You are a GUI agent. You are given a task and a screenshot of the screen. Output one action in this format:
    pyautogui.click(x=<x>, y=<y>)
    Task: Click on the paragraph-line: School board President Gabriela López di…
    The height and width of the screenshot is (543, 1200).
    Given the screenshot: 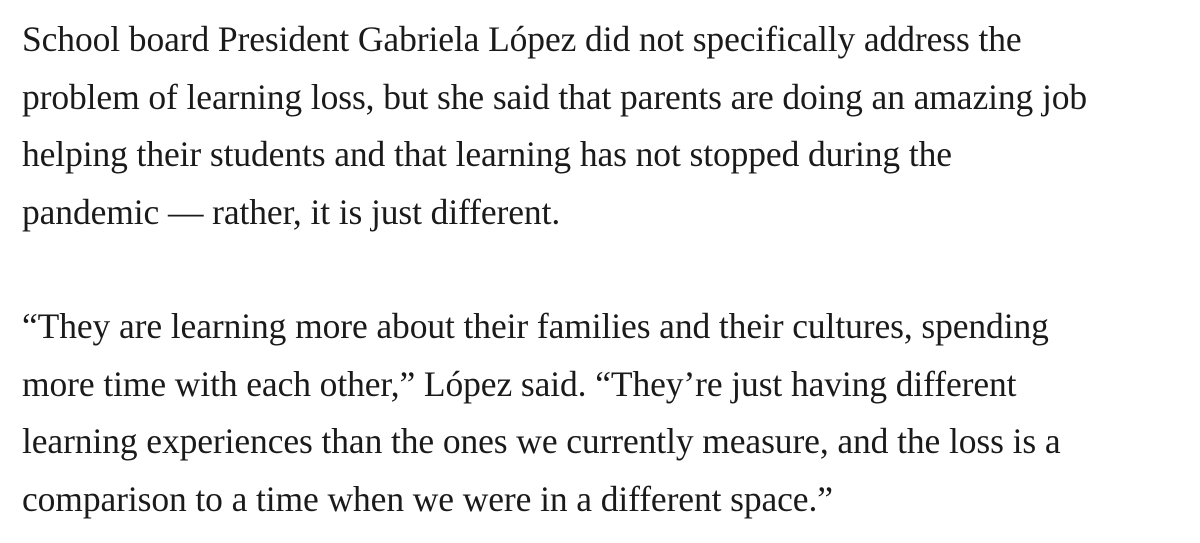 What is the action you would take?
    pyautogui.click(x=522, y=39)
    